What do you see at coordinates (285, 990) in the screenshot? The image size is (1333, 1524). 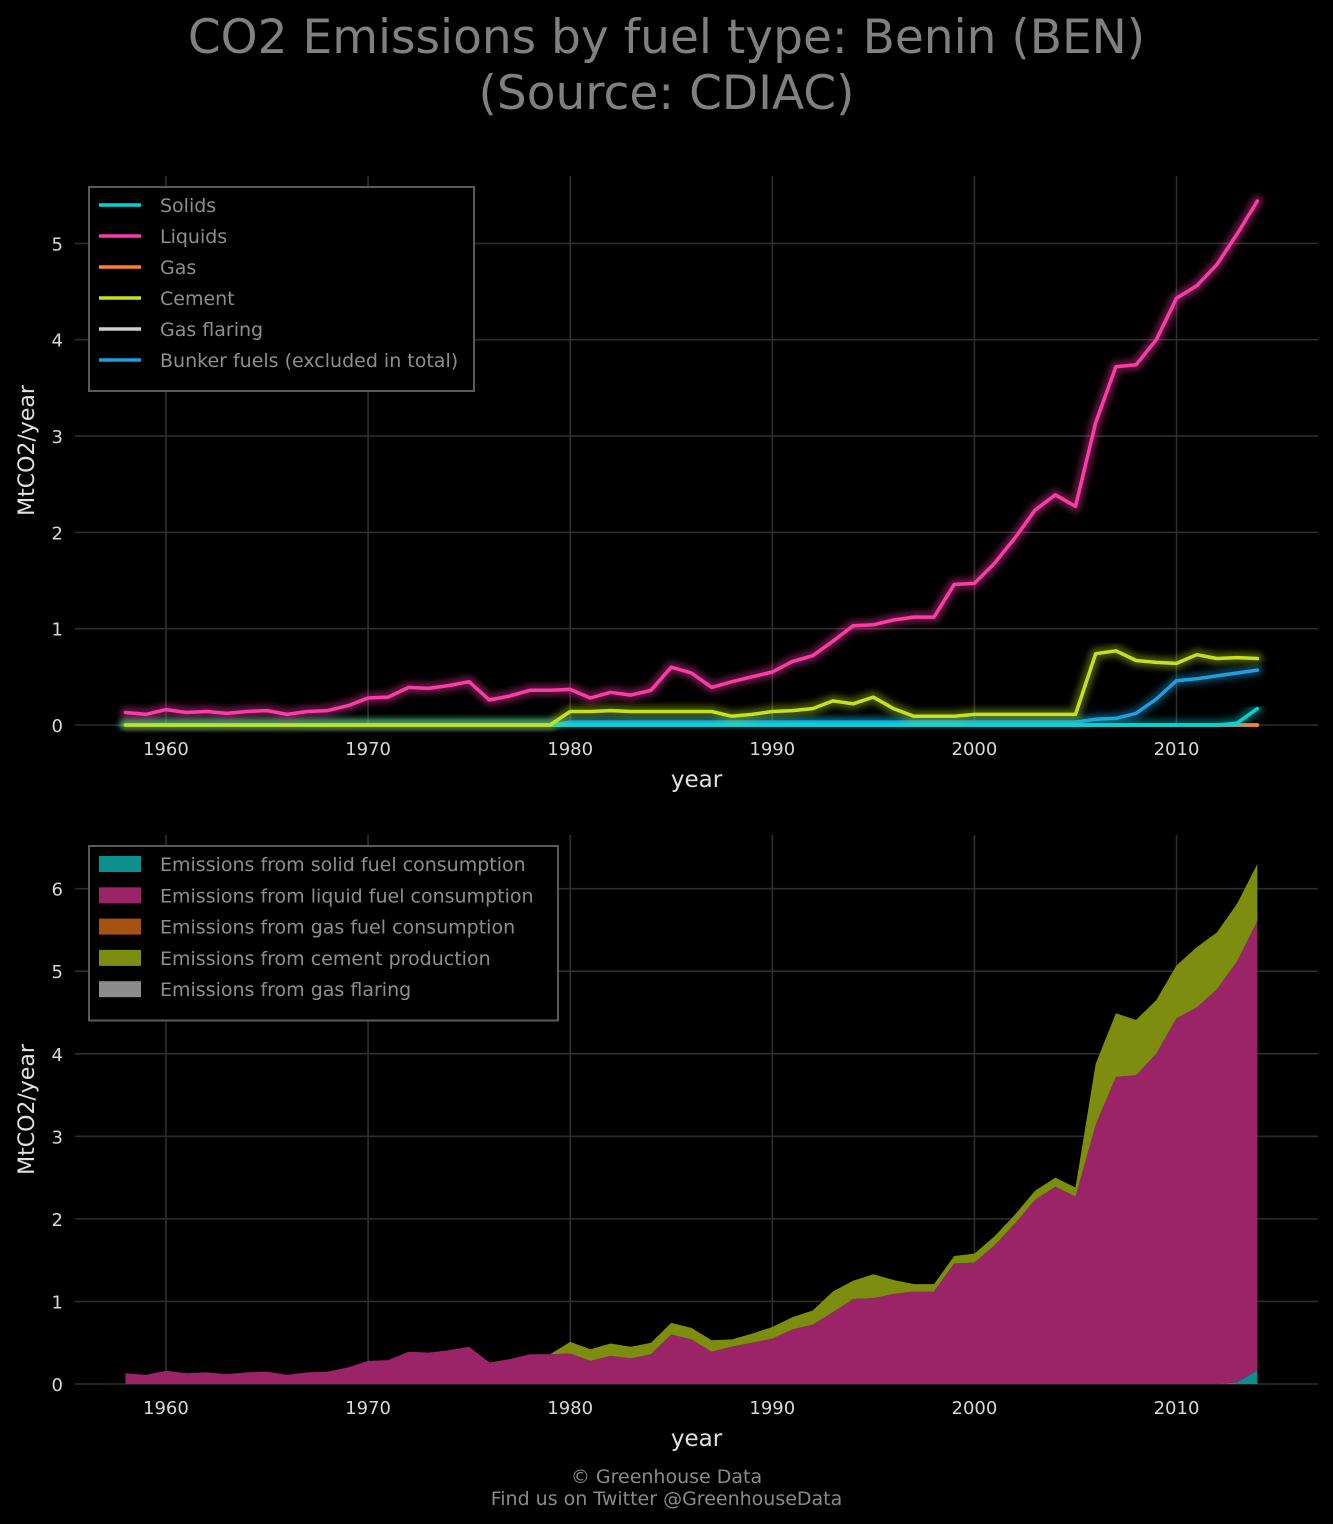 I see `bottom-legend-label-emissions-from-gas-flaring: Emissions from gas flaring` at bounding box center [285, 990].